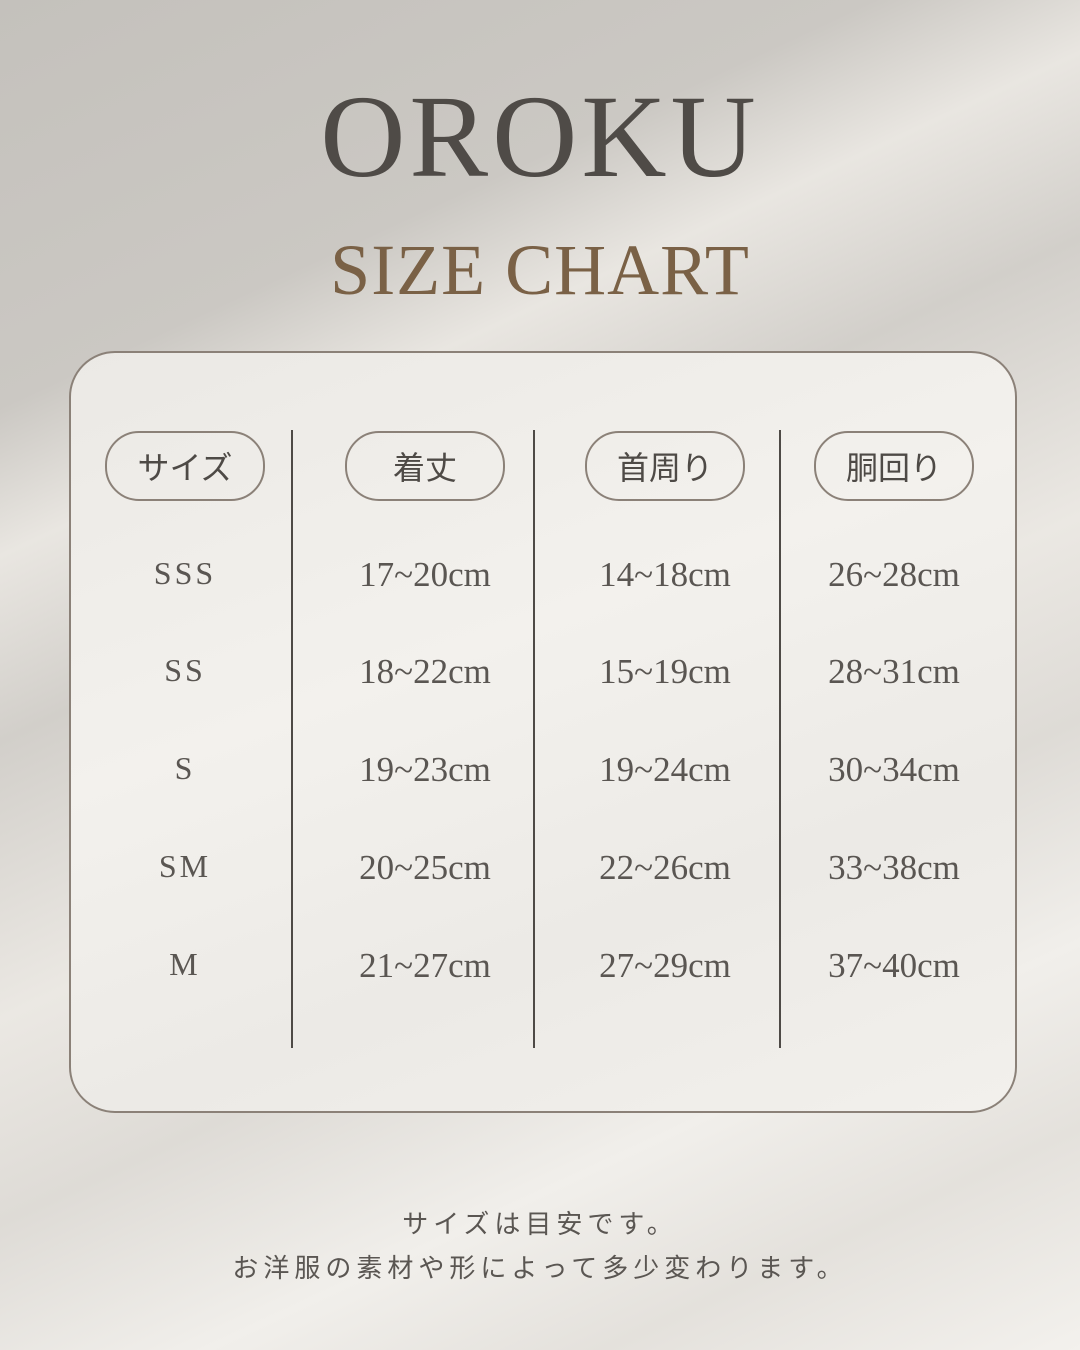 This screenshot has height=1350, width=1080. Describe the element at coordinates (665, 671) in the screenshot. I see `measurement-cell: 15~19cm` at that location.